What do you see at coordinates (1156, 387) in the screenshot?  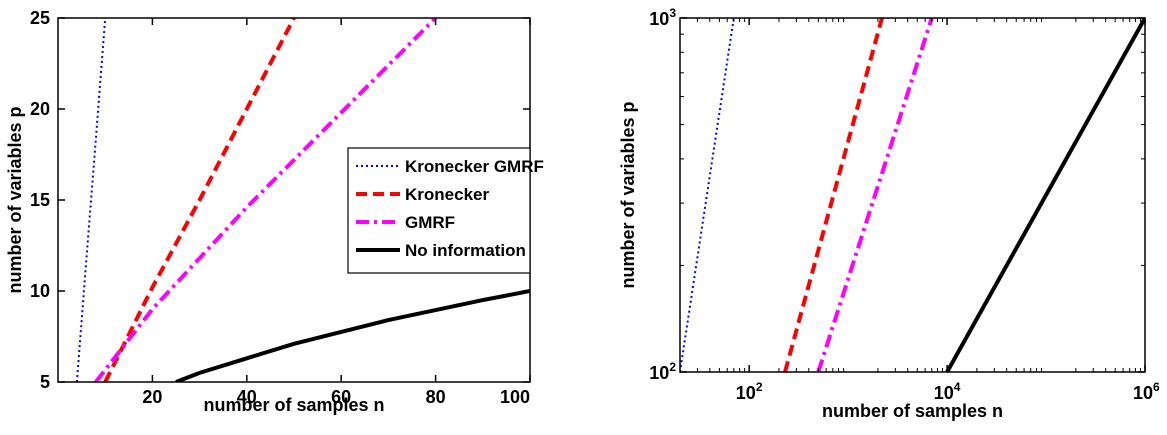 I see `x-tick-label-exponent: 6` at bounding box center [1156, 387].